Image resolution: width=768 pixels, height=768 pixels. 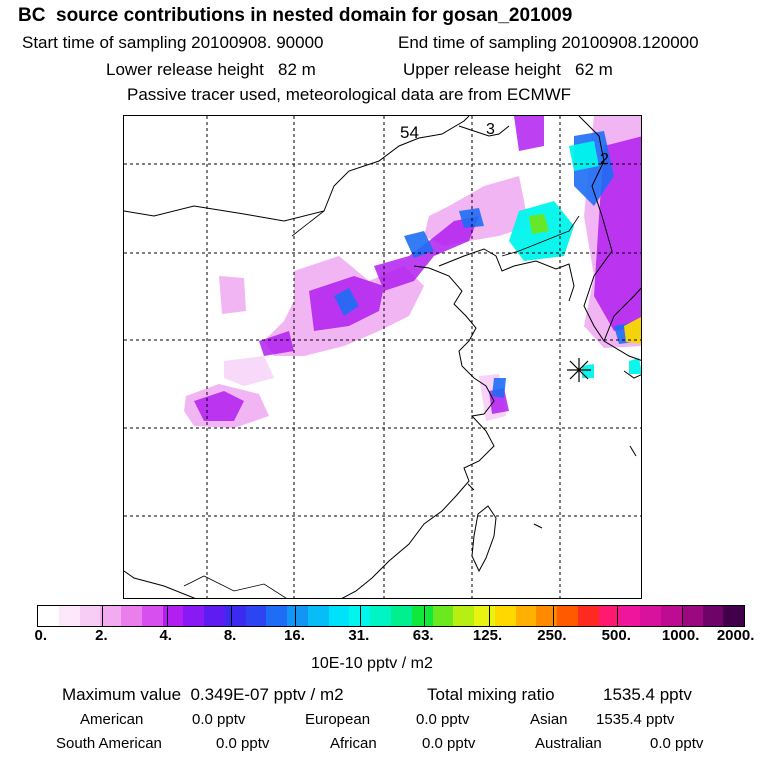 I want to click on start-time: Start time of sampling 20100908. 90000, so click(x=173, y=42).